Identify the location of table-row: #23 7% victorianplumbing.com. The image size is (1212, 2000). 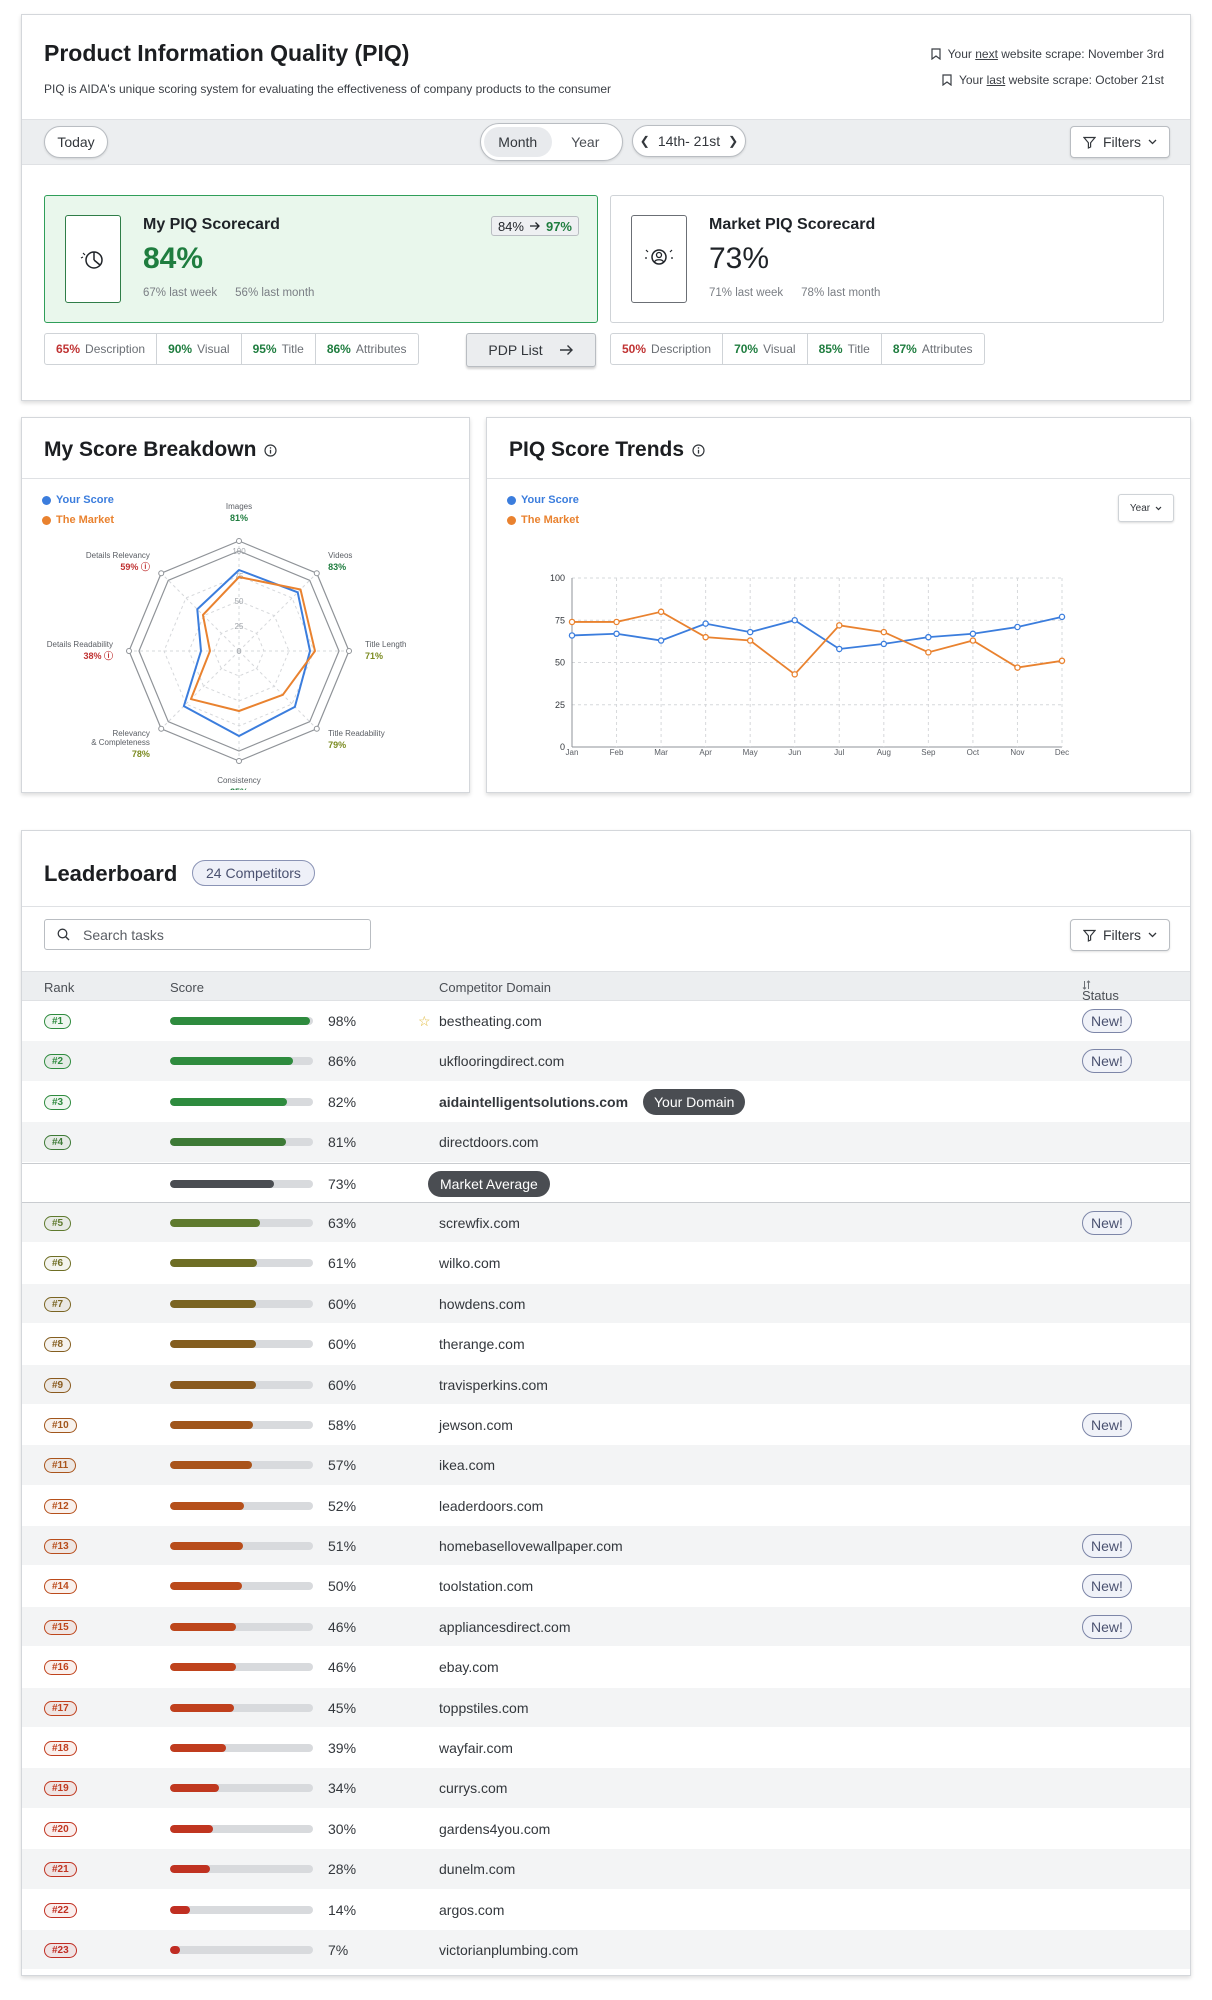
(606, 1950).